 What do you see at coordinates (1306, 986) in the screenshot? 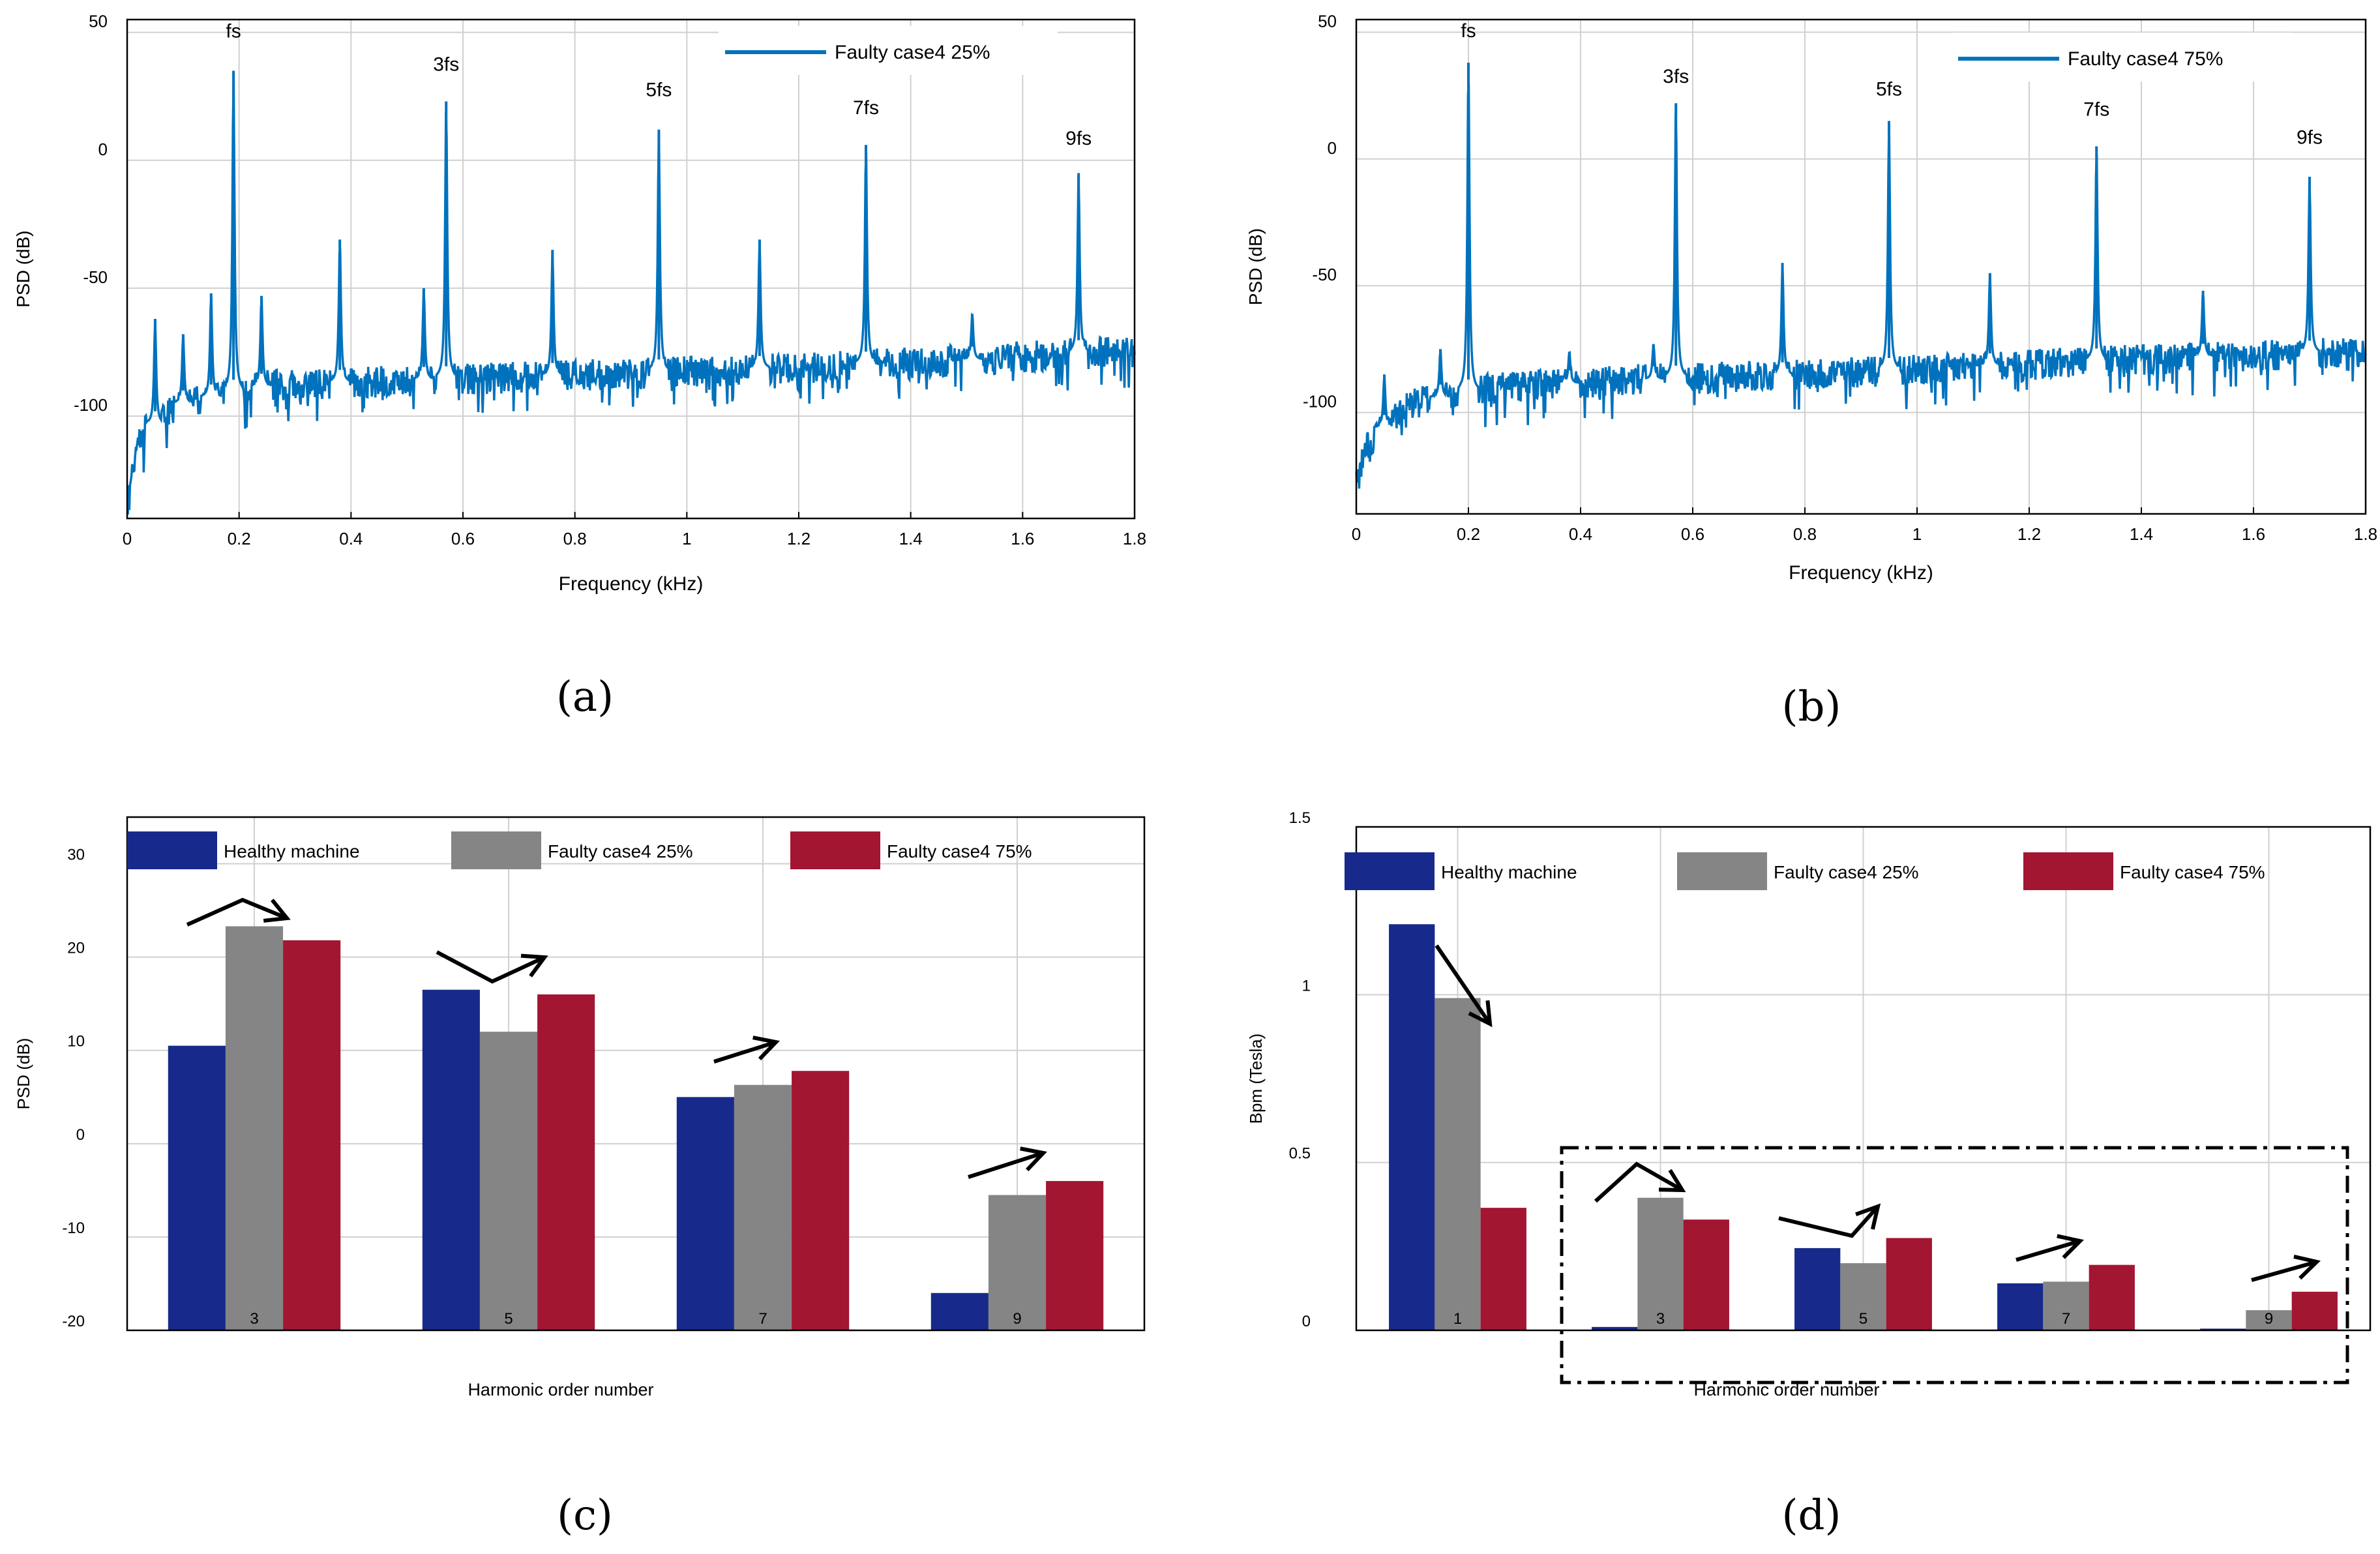
I see `y-tick-label: 1` at bounding box center [1306, 986].